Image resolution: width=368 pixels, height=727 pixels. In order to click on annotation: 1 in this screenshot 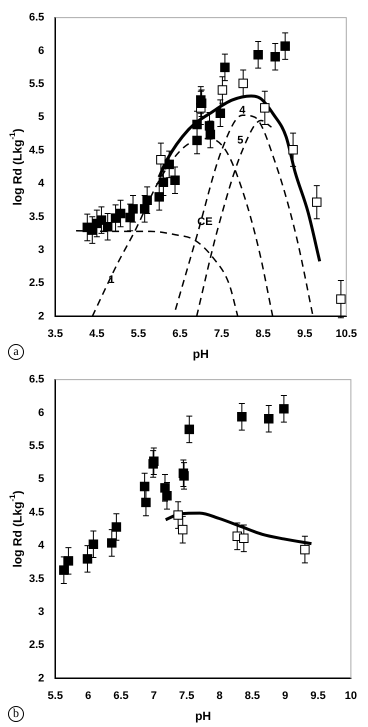, I will do `click(111, 280)`.